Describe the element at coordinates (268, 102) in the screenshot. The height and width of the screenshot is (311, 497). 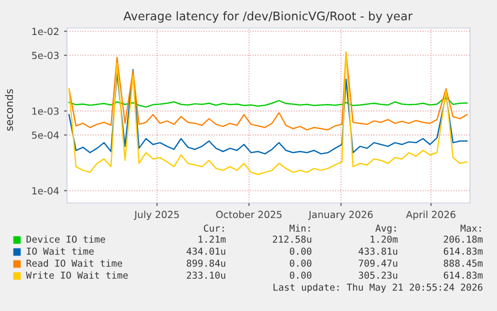
I see `line-series` at that location.